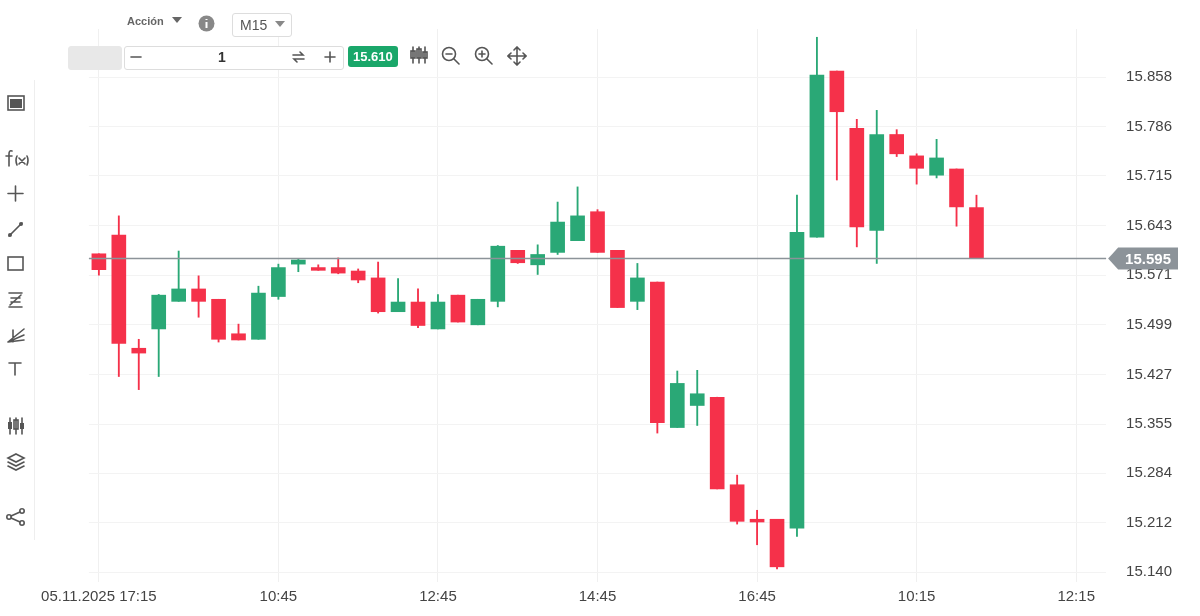 Image resolution: width=1200 pixels, height=616 pixels. What do you see at coordinates (597, 596) in the screenshot?
I see `x-tick-label: 14:45` at bounding box center [597, 596].